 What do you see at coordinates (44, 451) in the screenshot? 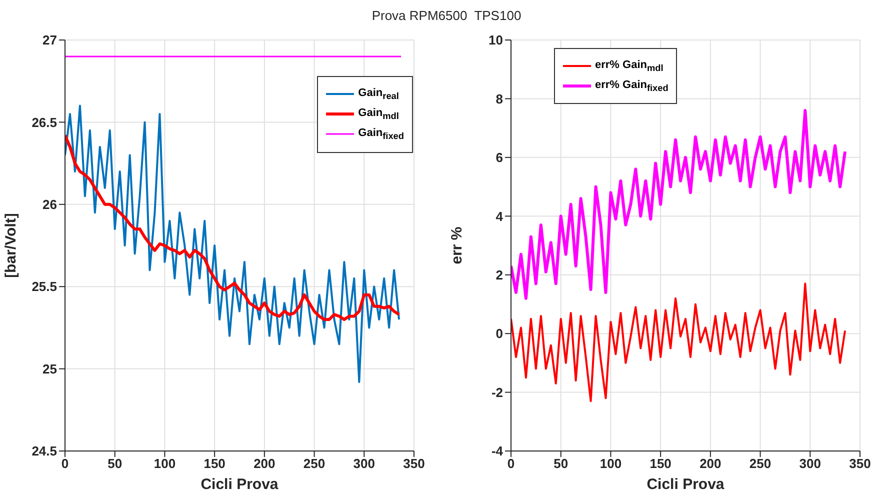
I see `y-tick-label: 24.5` at bounding box center [44, 451].